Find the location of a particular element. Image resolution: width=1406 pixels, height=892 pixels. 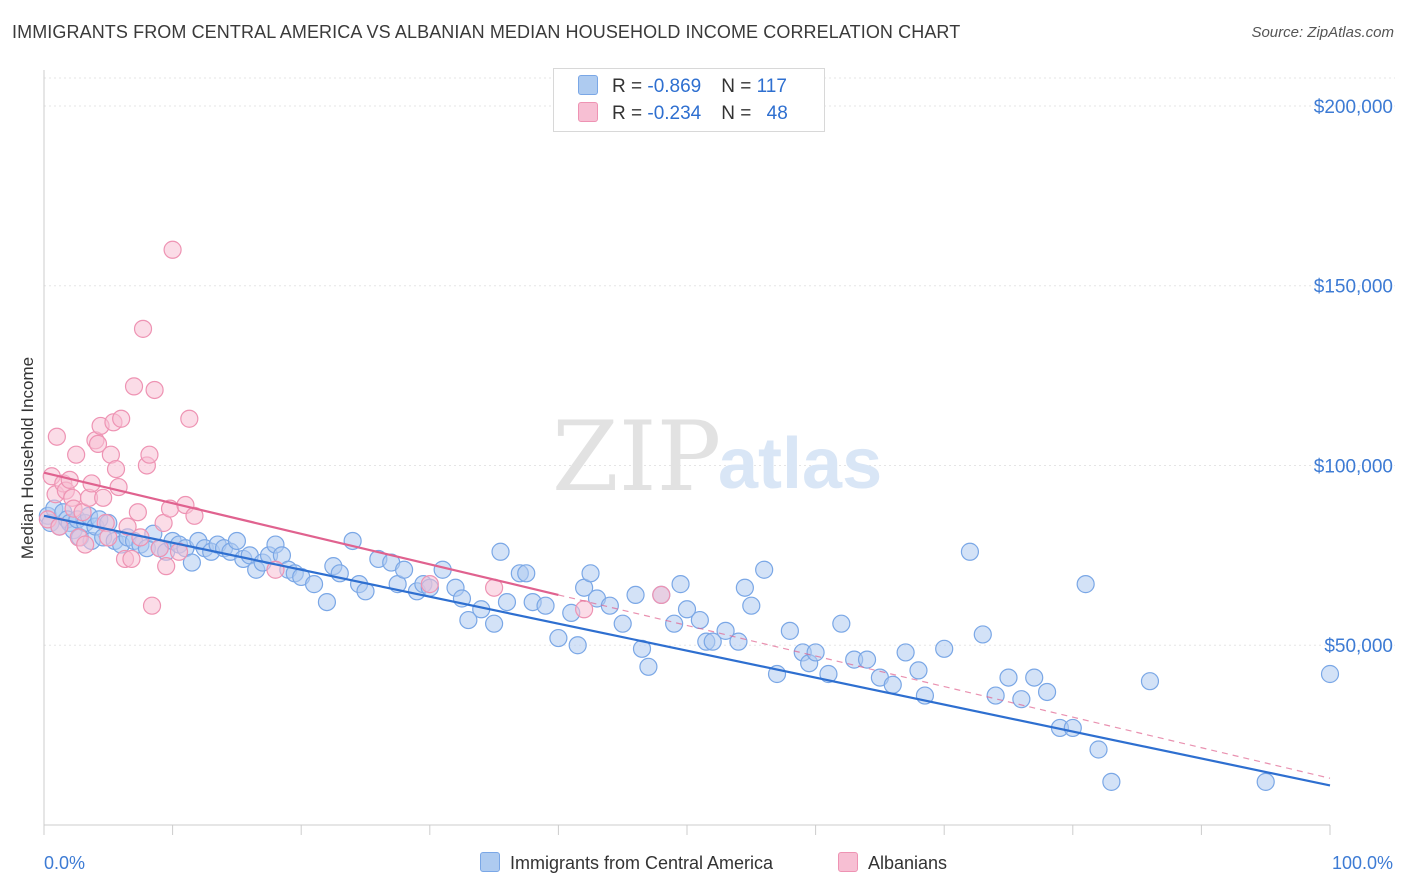

source-credit: Source: ZipAtlas.com is located at coordinates (1322, 32).